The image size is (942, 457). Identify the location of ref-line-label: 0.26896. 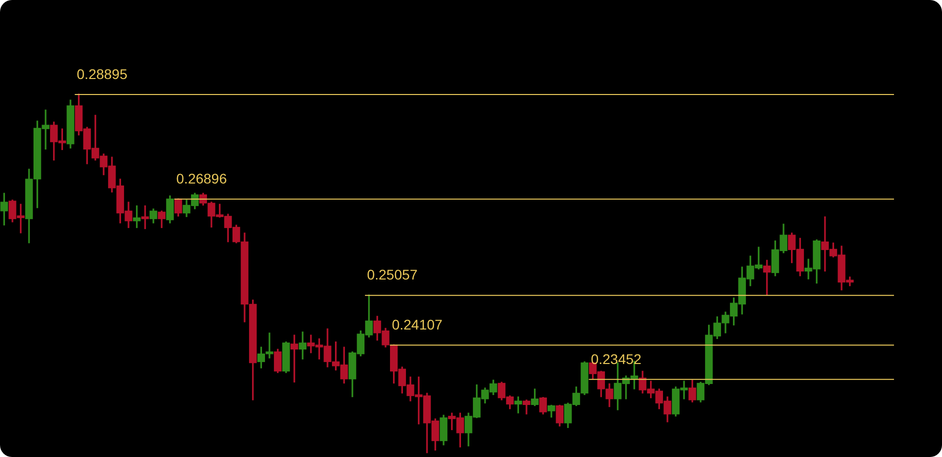
(202, 178).